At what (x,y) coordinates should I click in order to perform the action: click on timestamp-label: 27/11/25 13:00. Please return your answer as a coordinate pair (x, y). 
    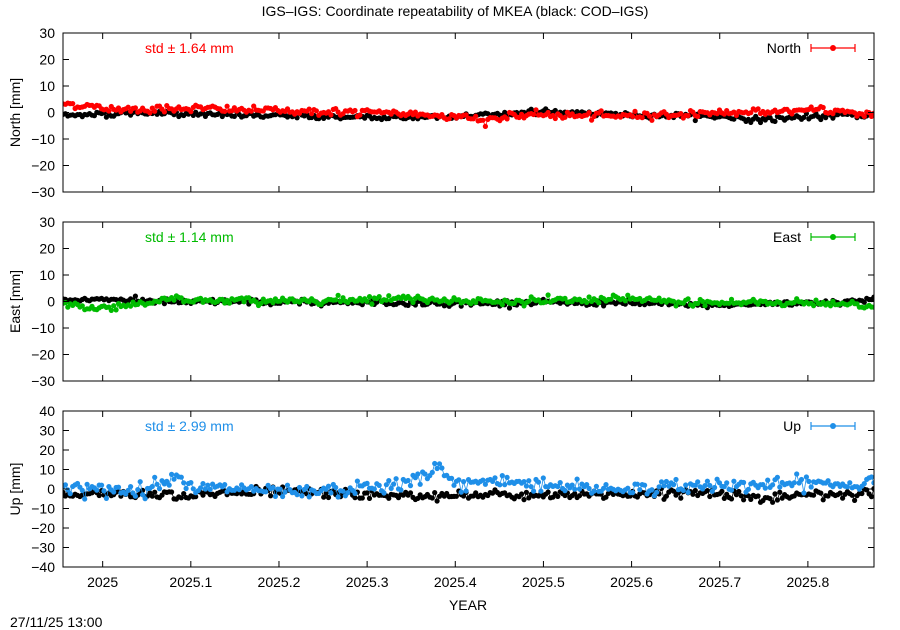
    Looking at the image, I should click on (56, 622).